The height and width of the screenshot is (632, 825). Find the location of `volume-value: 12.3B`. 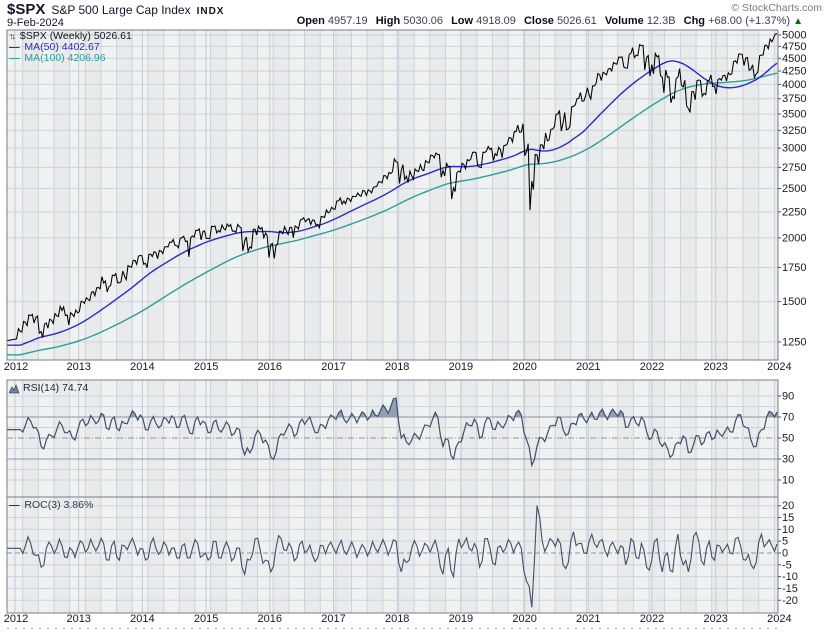

volume-value: 12.3B is located at coordinates (661, 21).